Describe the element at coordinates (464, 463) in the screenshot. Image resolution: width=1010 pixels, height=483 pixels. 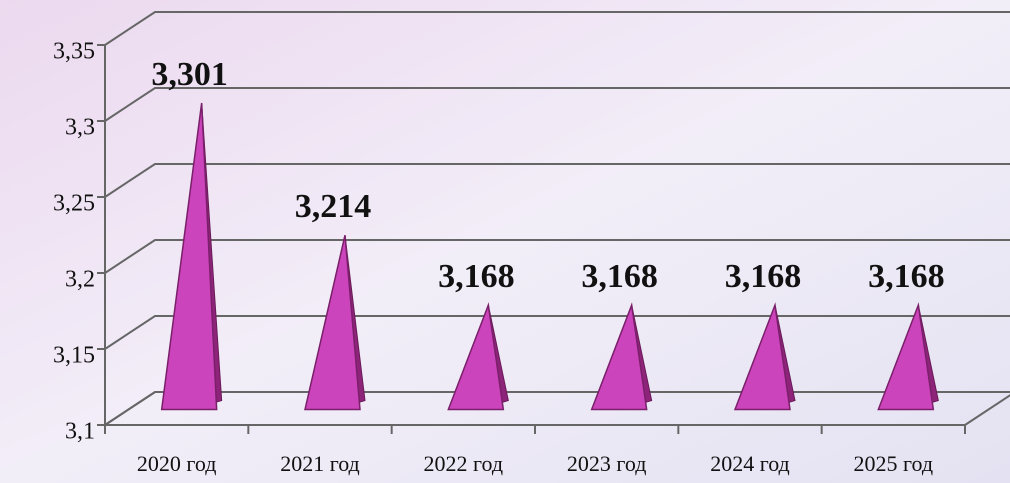
I see `x-tick-label: 2022 год` at that location.